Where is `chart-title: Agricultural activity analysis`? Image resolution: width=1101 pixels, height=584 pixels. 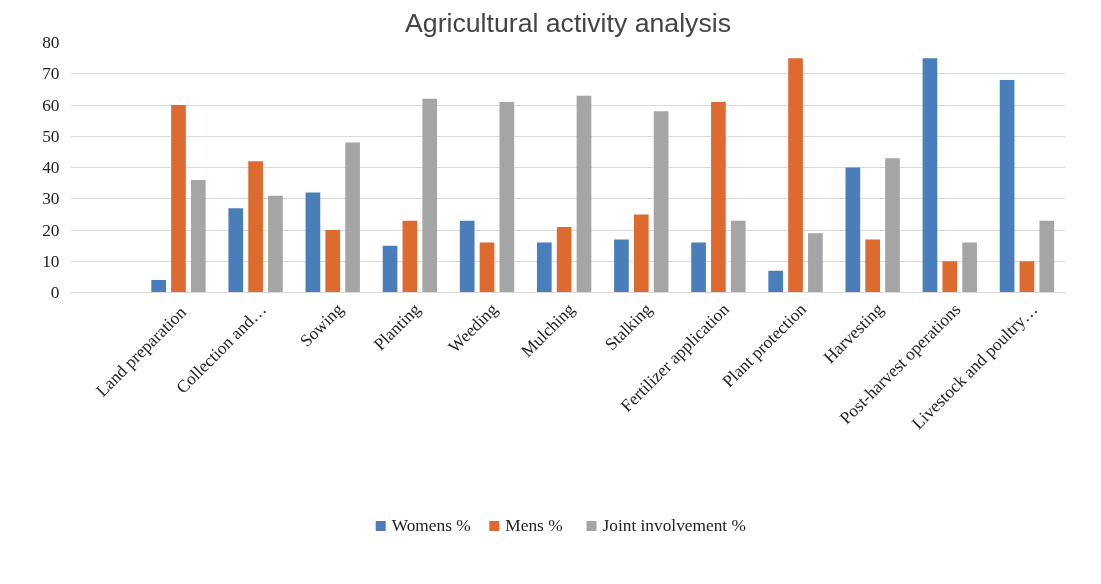 chart-title: Agricultural activity analysis is located at coordinates (568, 22).